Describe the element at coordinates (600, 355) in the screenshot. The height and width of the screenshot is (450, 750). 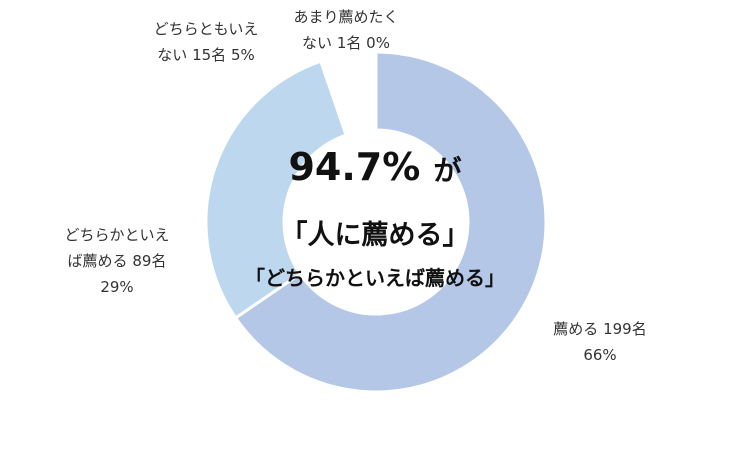
I see `percent-label: 66%` at that location.